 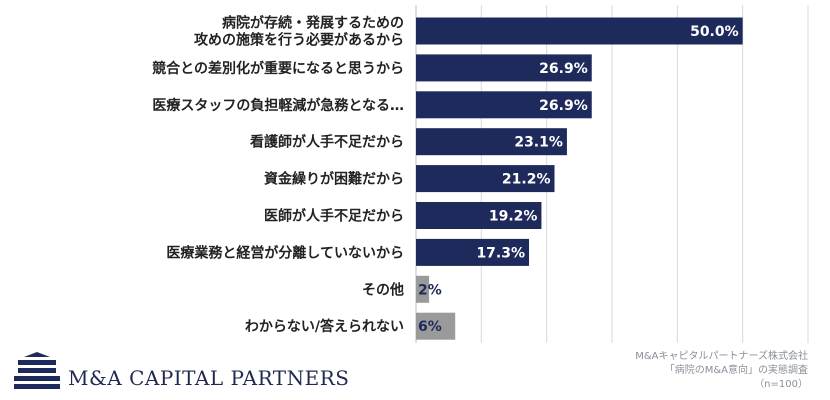 What do you see at coordinates (326, 142) in the screenshot?
I see `category-label: 看護師が人手不足だから` at bounding box center [326, 142].